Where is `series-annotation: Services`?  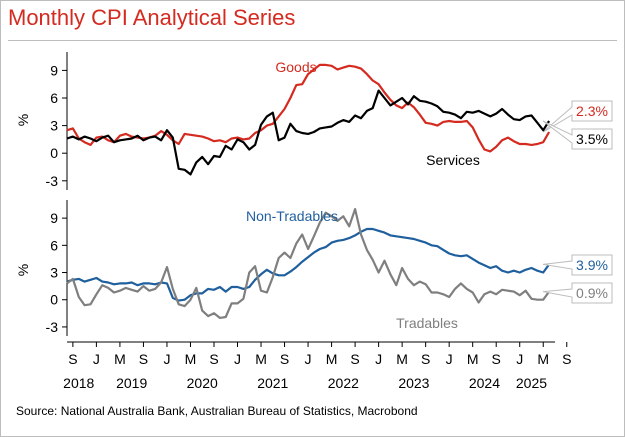
series-annotation: Services is located at coordinates (453, 160).